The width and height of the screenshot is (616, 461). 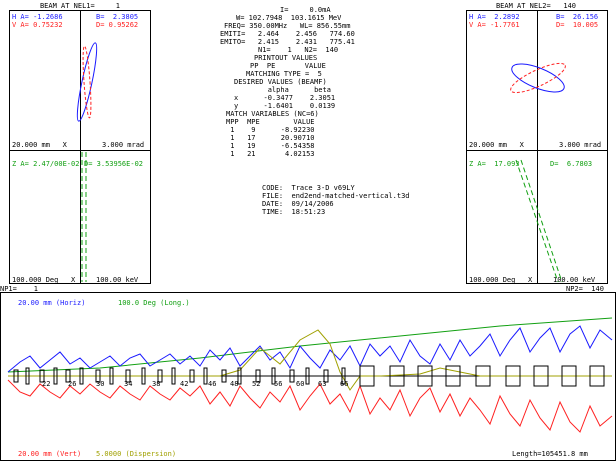 What do you see at coordinates (270, 146) in the screenshot?
I see `match-variable-row: 1 19 -6.54358` at bounding box center [270, 146].